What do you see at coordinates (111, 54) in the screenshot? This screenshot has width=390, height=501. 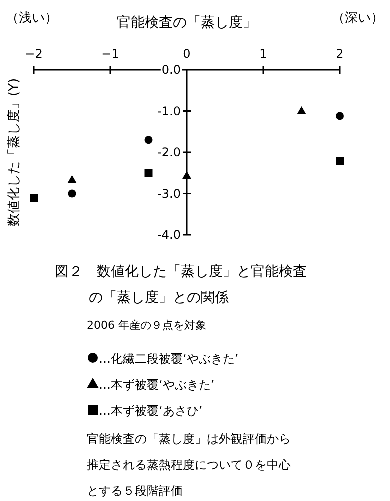 I see `x-tick-label: −1` at bounding box center [111, 54].